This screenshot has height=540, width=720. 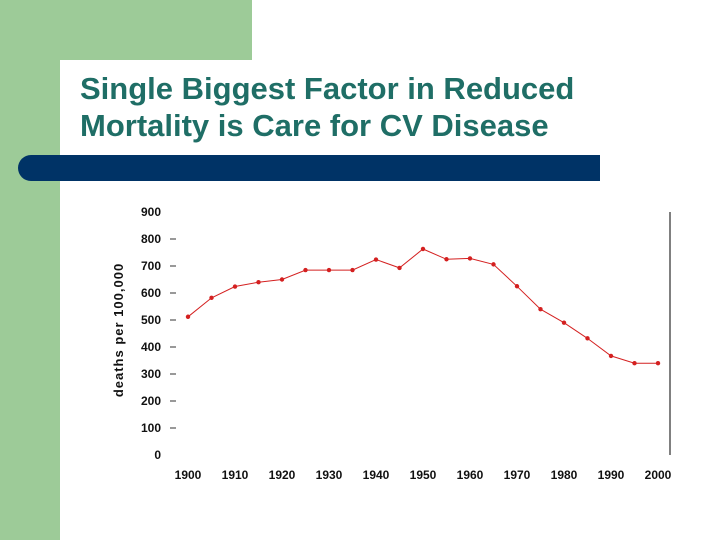 I want to click on data-point-1975, so click(x=540, y=309).